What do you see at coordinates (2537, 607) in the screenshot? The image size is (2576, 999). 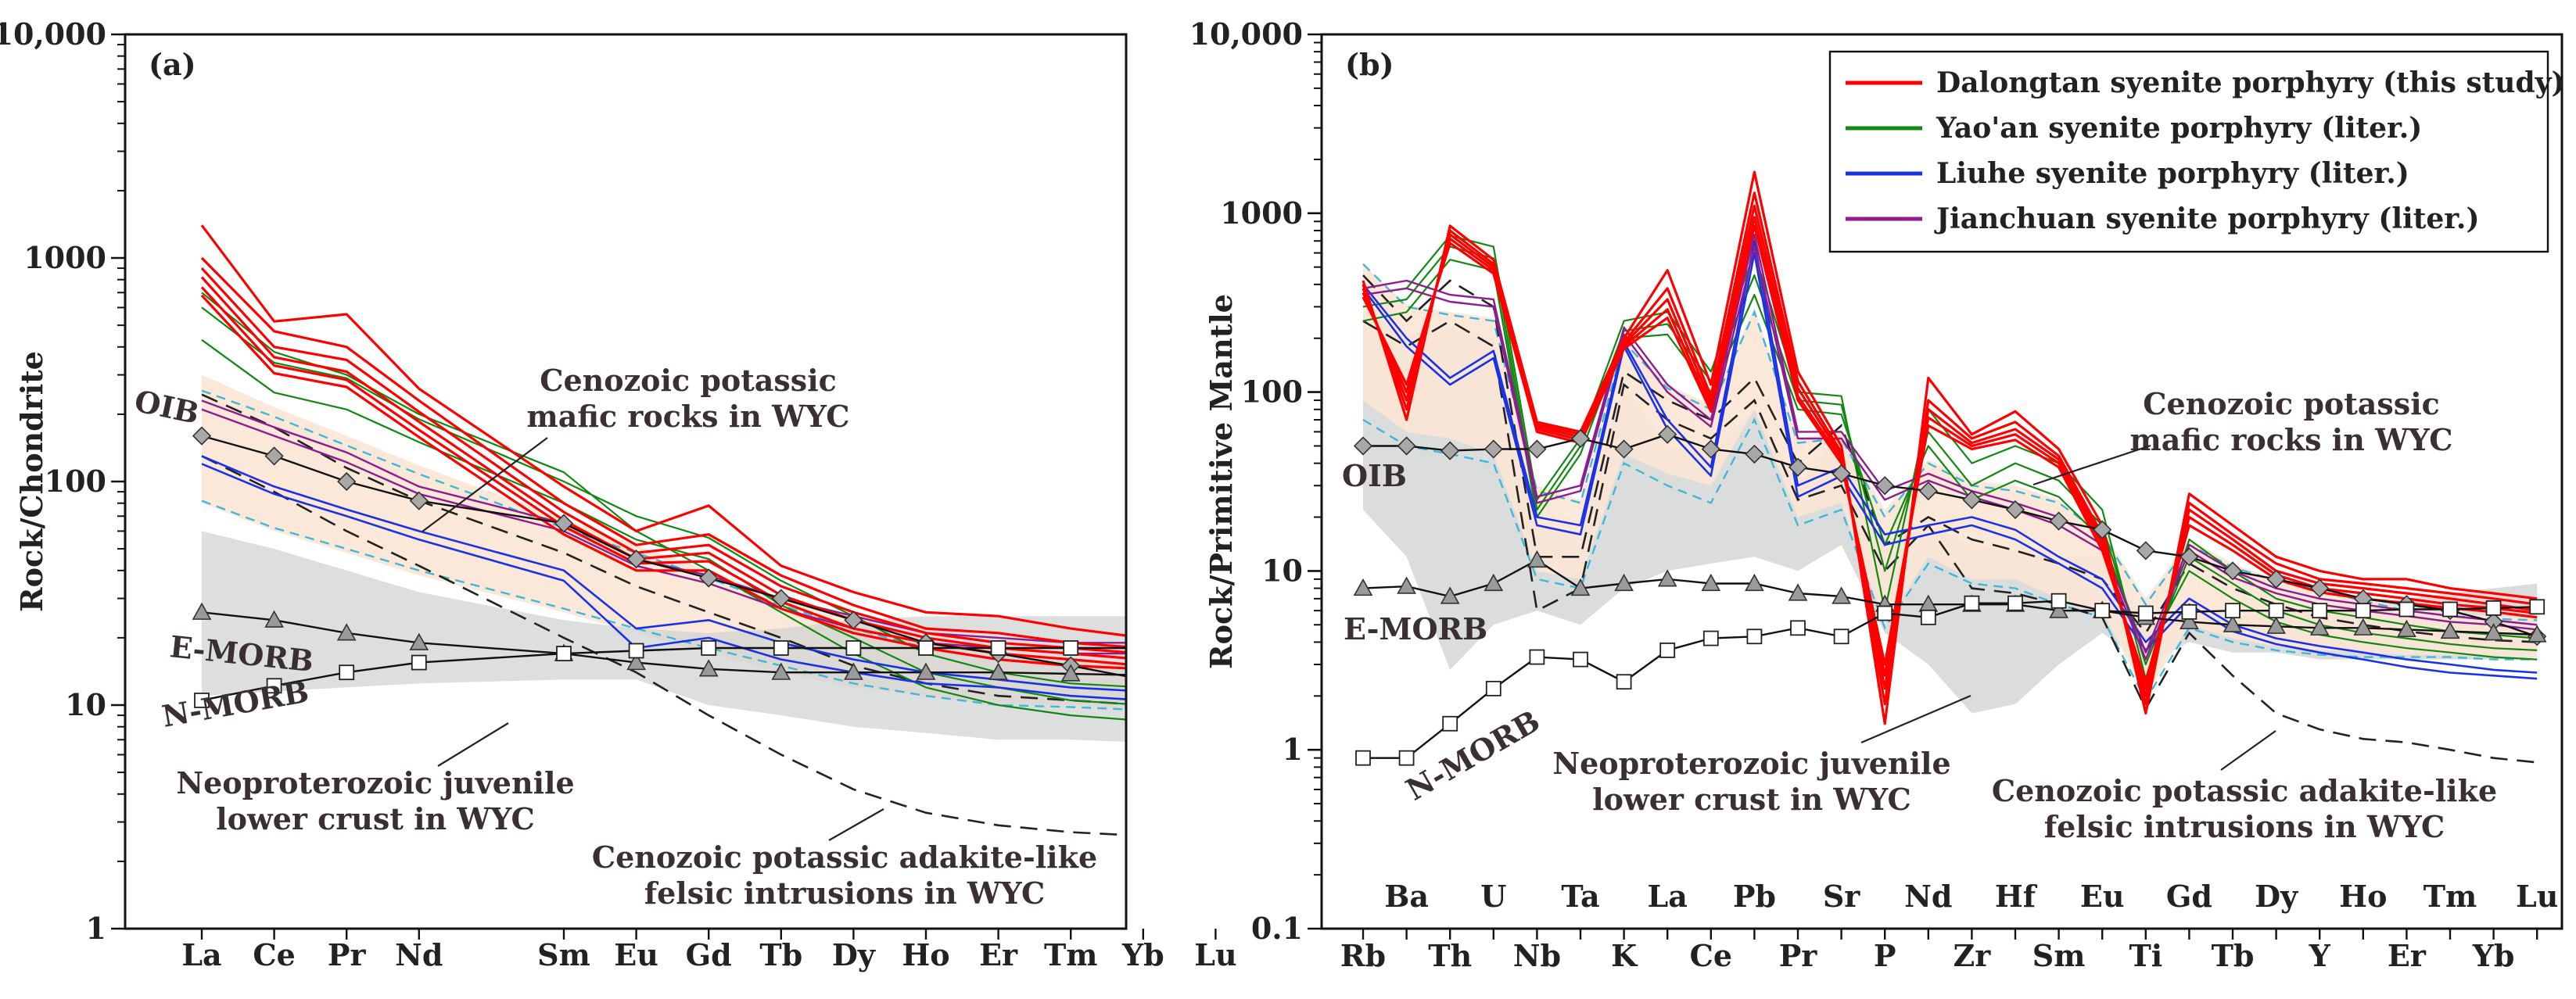 I see `reference-marker-n-morb-lu` at bounding box center [2537, 607].